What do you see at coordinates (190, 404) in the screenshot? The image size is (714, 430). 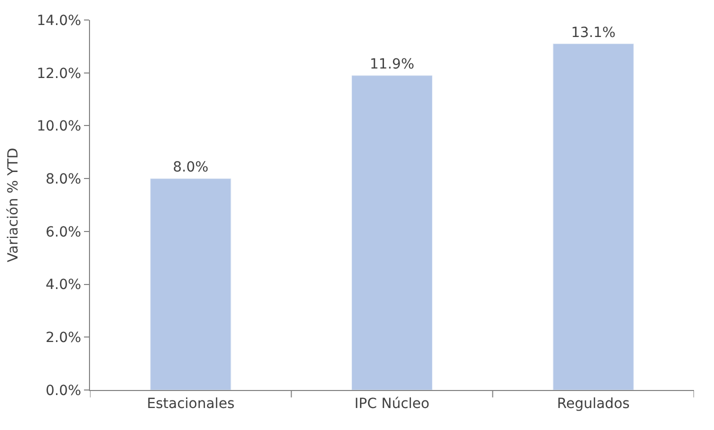 I see `x-tick-label: Estacionales` at bounding box center [190, 404].